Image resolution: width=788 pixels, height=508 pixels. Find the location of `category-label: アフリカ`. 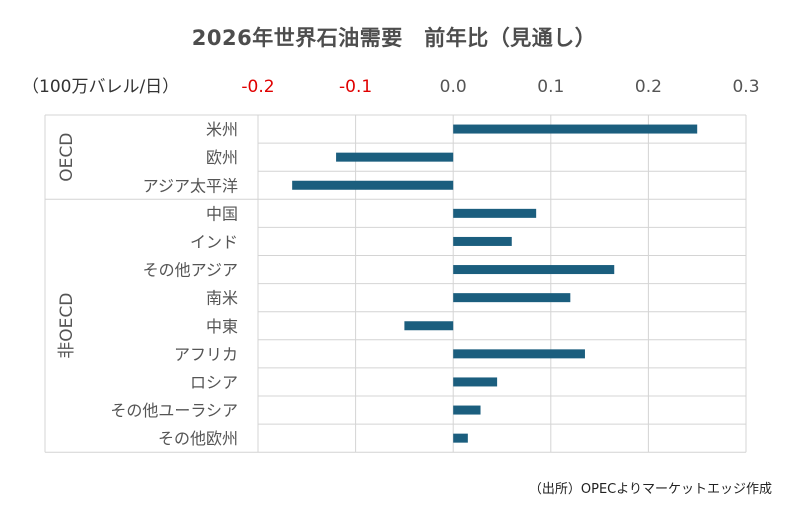

category-label: アフリカ is located at coordinates (206, 354).